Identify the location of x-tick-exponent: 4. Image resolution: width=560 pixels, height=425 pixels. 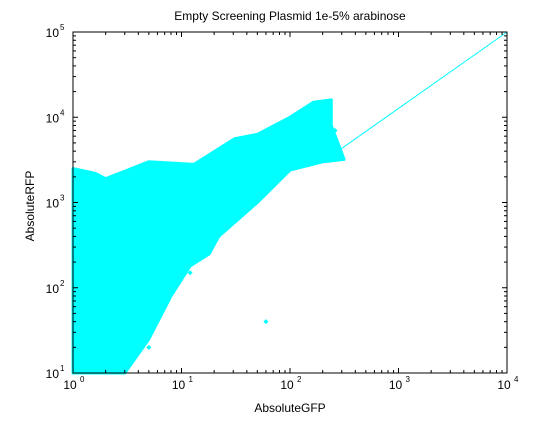
(516, 379).